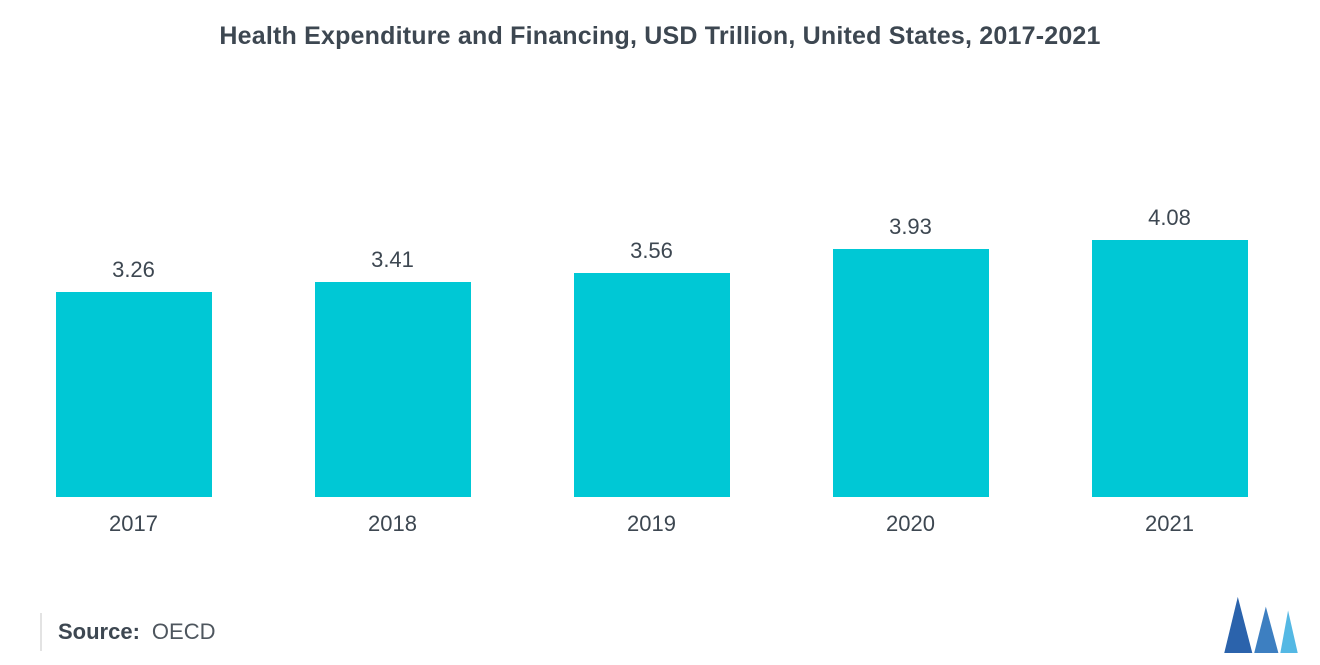 Image resolution: width=1320 pixels, height=665 pixels. Describe the element at coordinates (183, 631) in the screenshot. I see `source-value: OECD` at that location.